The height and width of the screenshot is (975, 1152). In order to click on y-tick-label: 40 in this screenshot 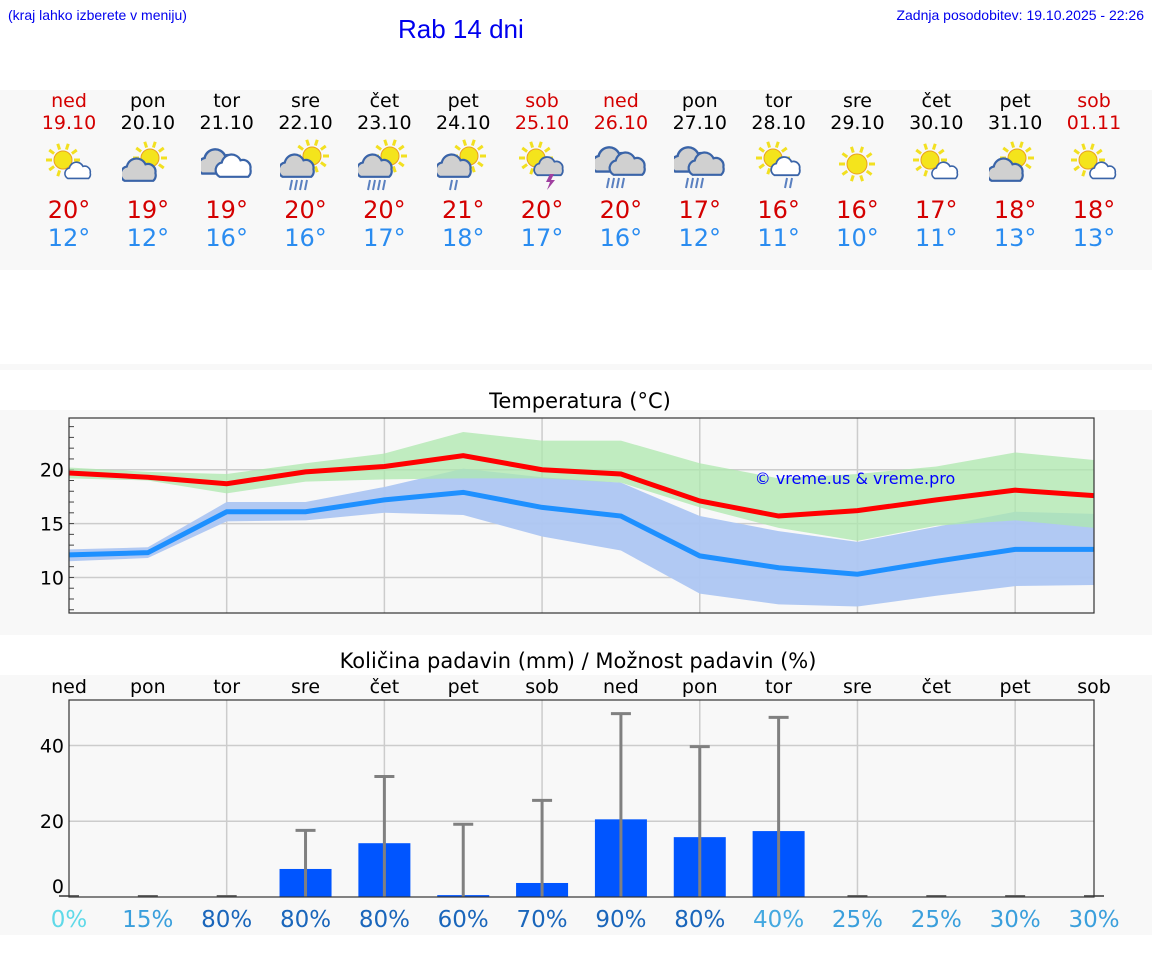, I will do `click(52, 746)`.